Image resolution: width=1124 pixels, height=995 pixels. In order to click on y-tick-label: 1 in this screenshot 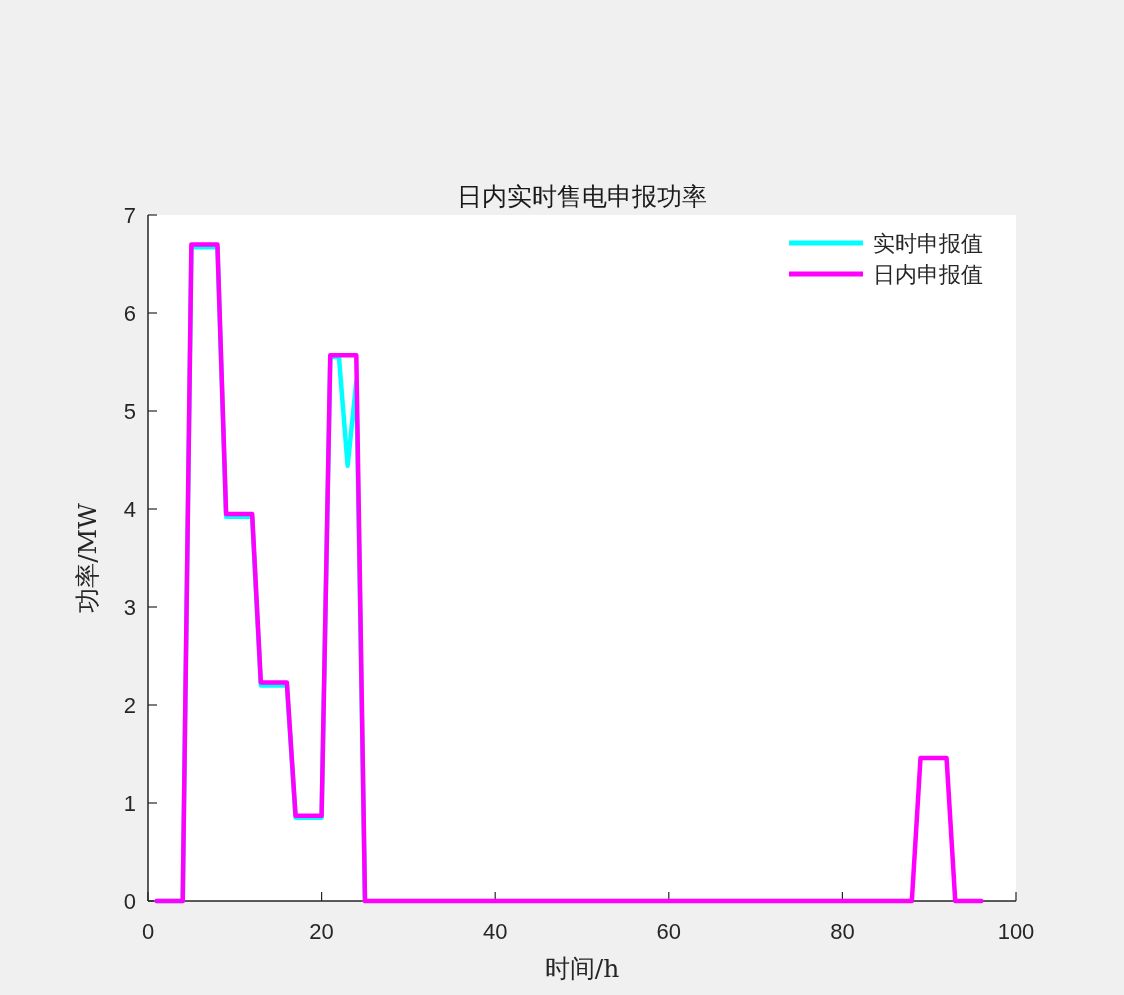, I will do `click(129, 803)`.